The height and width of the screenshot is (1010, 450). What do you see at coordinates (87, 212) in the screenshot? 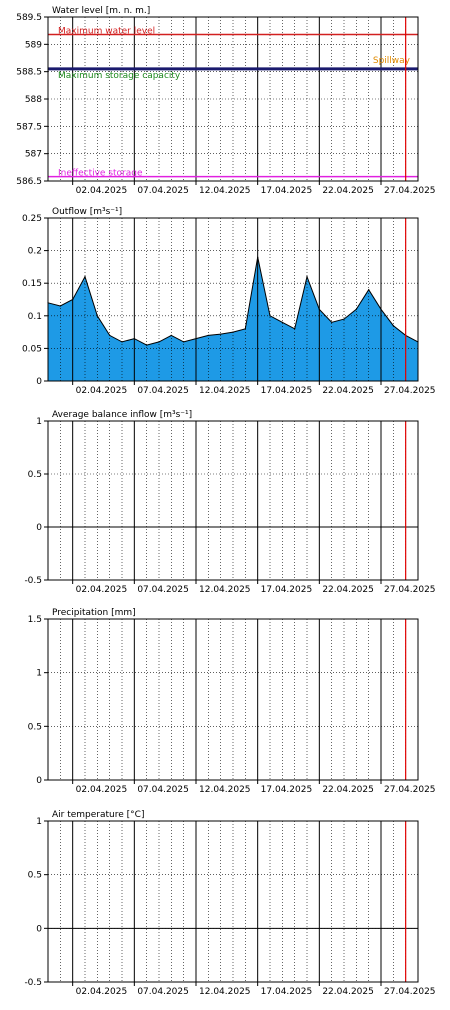
I see `chart-title: Outflow [m³s⁻¹]` at bounding box center [87, 212].